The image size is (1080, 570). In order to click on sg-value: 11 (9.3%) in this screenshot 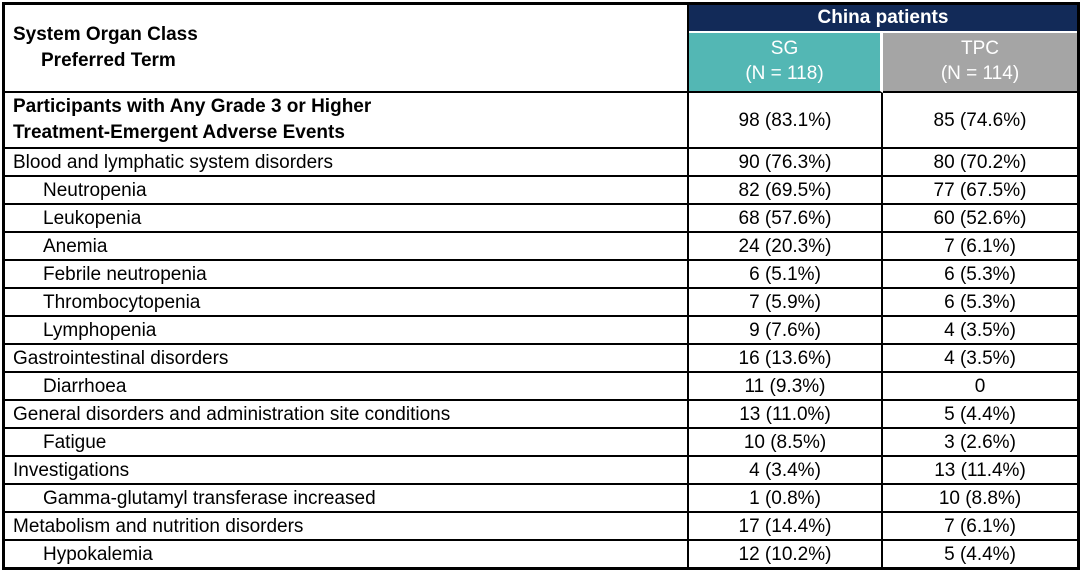, I will do `click(786, 387)`.